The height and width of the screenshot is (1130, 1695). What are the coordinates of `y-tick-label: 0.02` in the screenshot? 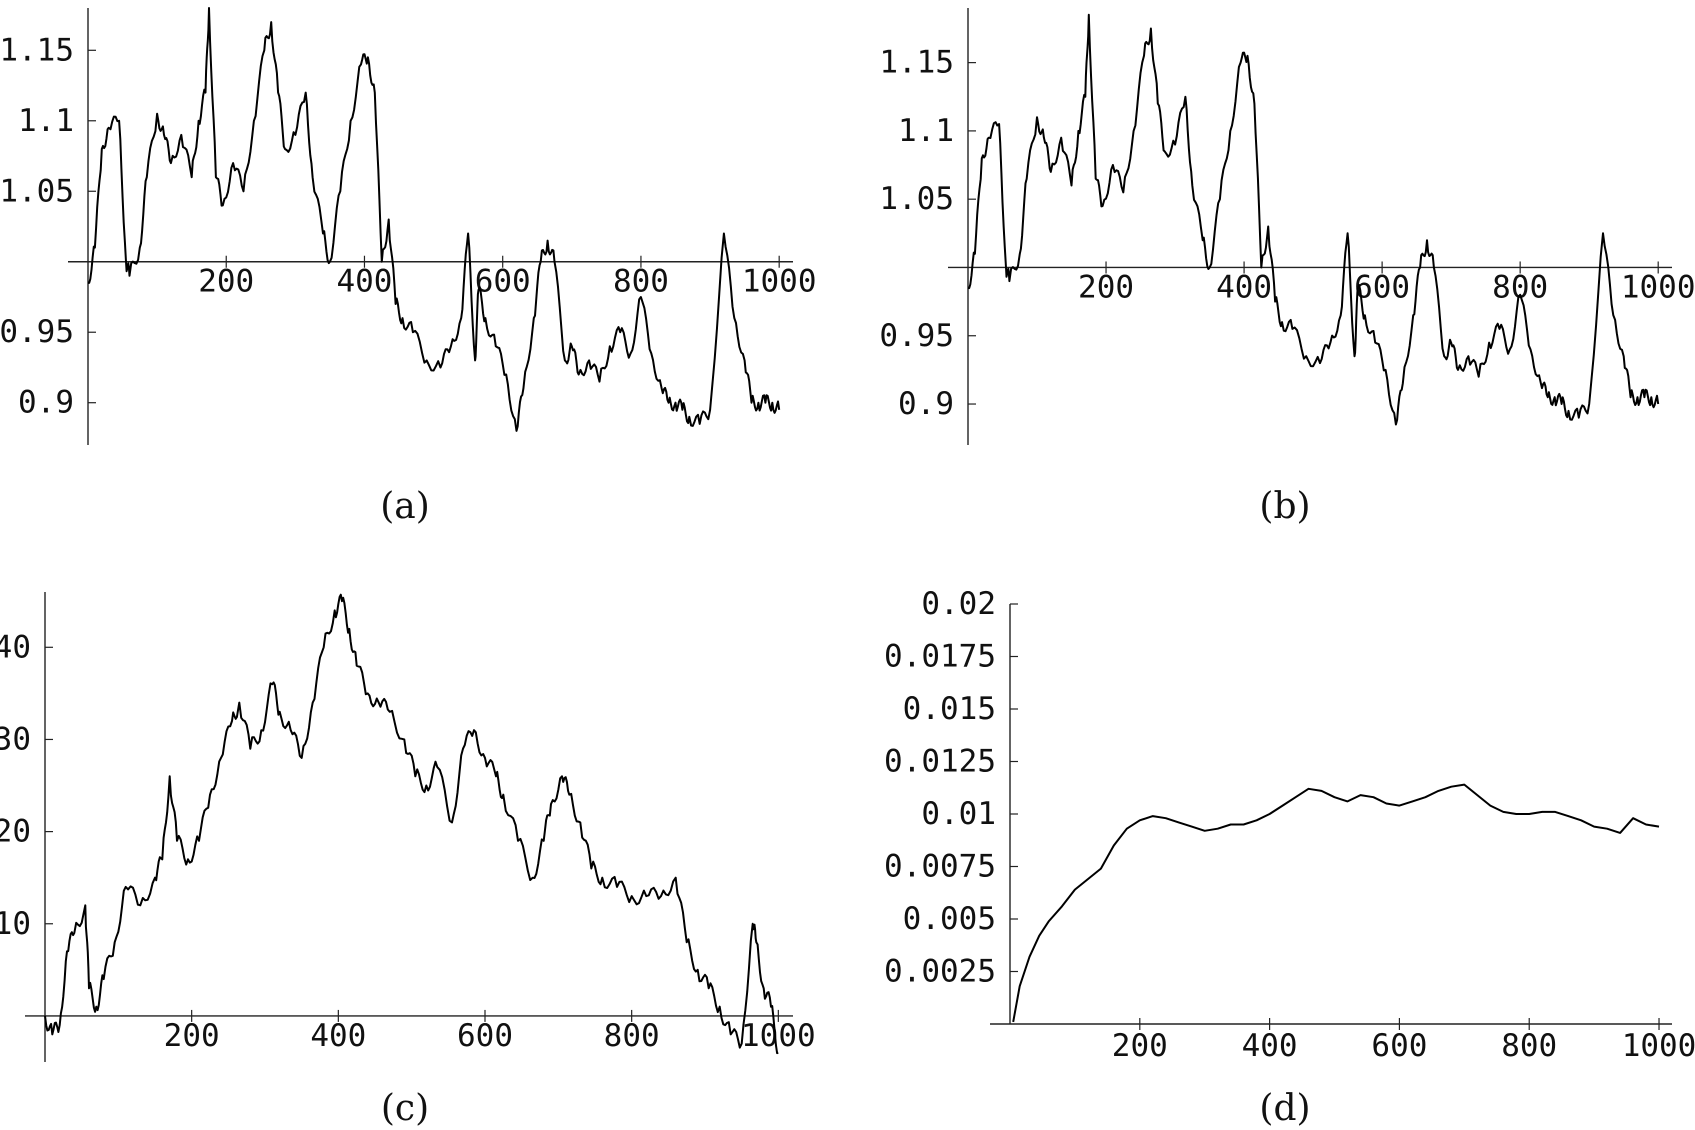 It's located at (958, 604).